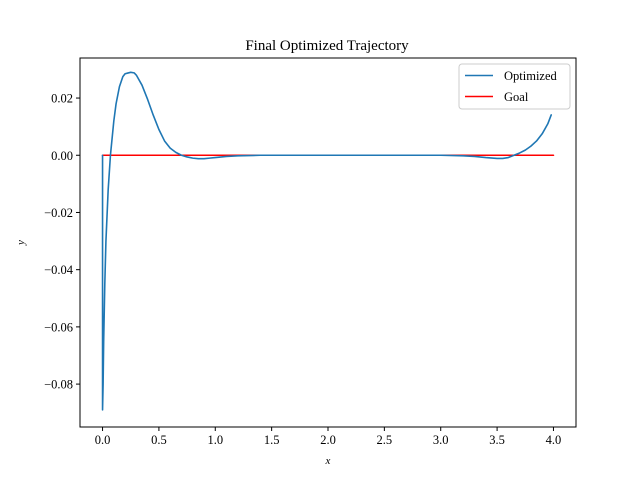  I want to click on y-axis-label: y, so click(21, 243).